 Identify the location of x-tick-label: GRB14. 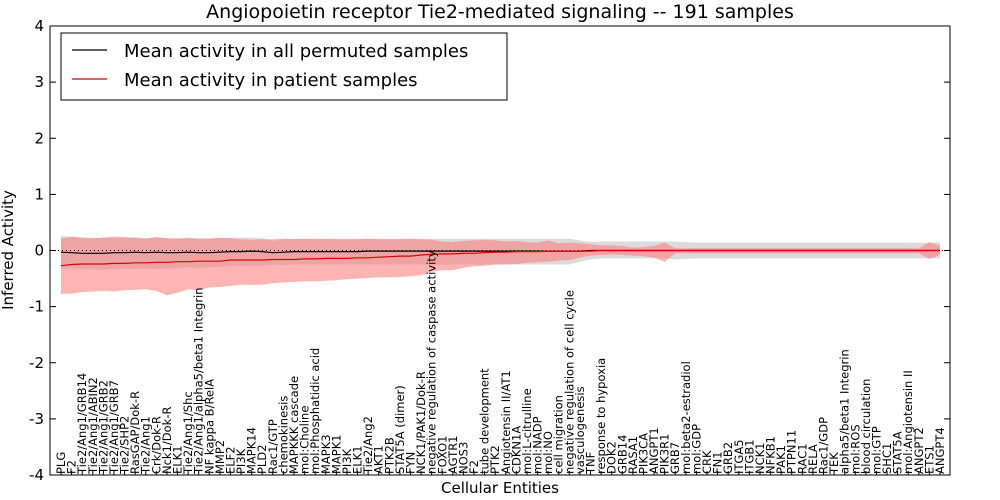
(622, 454).